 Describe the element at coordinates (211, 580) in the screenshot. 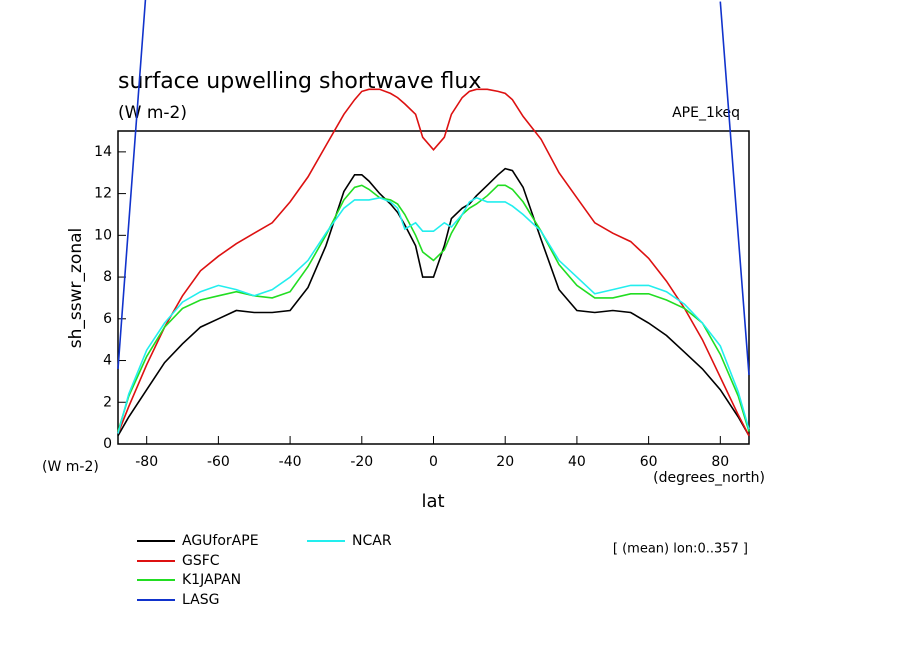

I see `legend-label: K1JAPAN` at that location.